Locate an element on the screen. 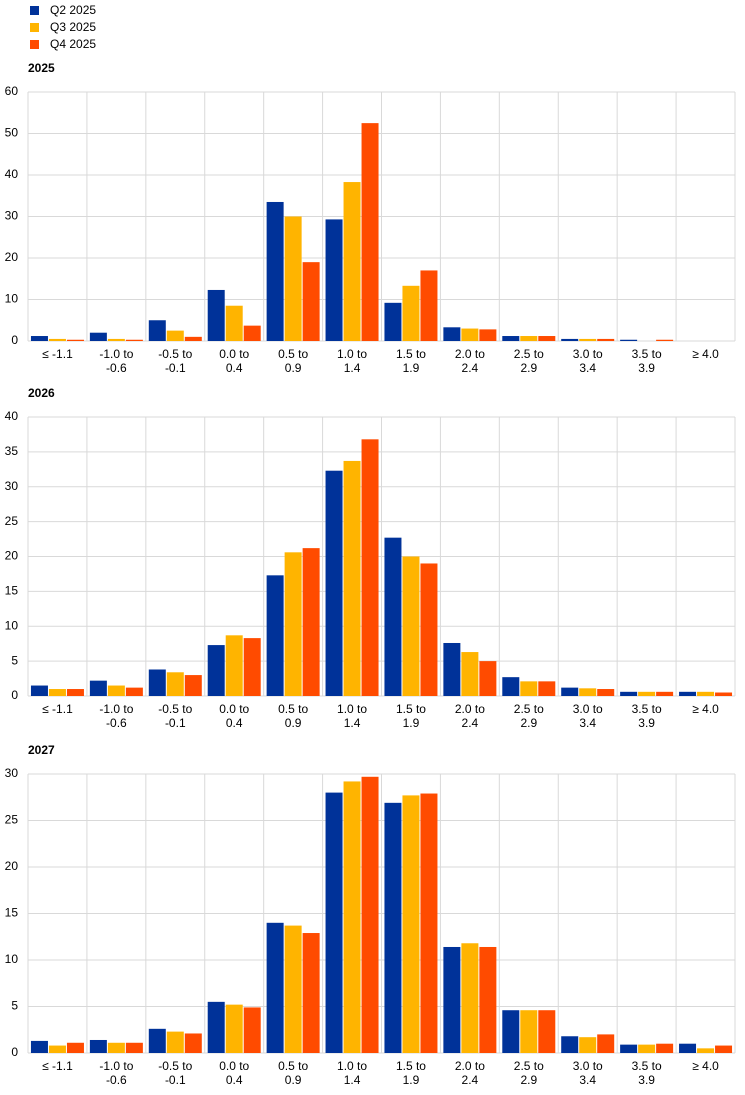 The width and height of the screenshot is (745, 1095). y-tick-label: 50 is located at coordinates (12, 133).